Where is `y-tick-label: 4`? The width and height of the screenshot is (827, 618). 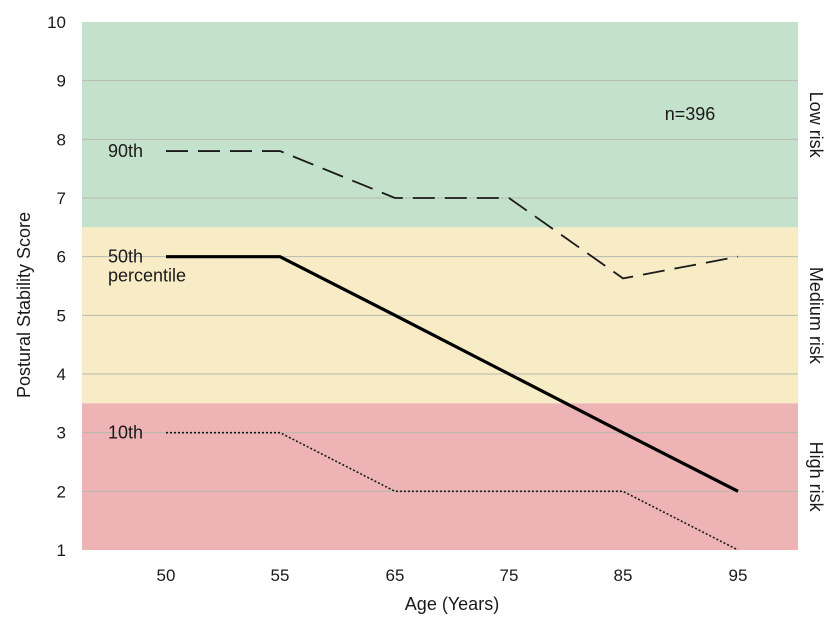 y-tick-label: 4 is located at coordinates (61, 374).